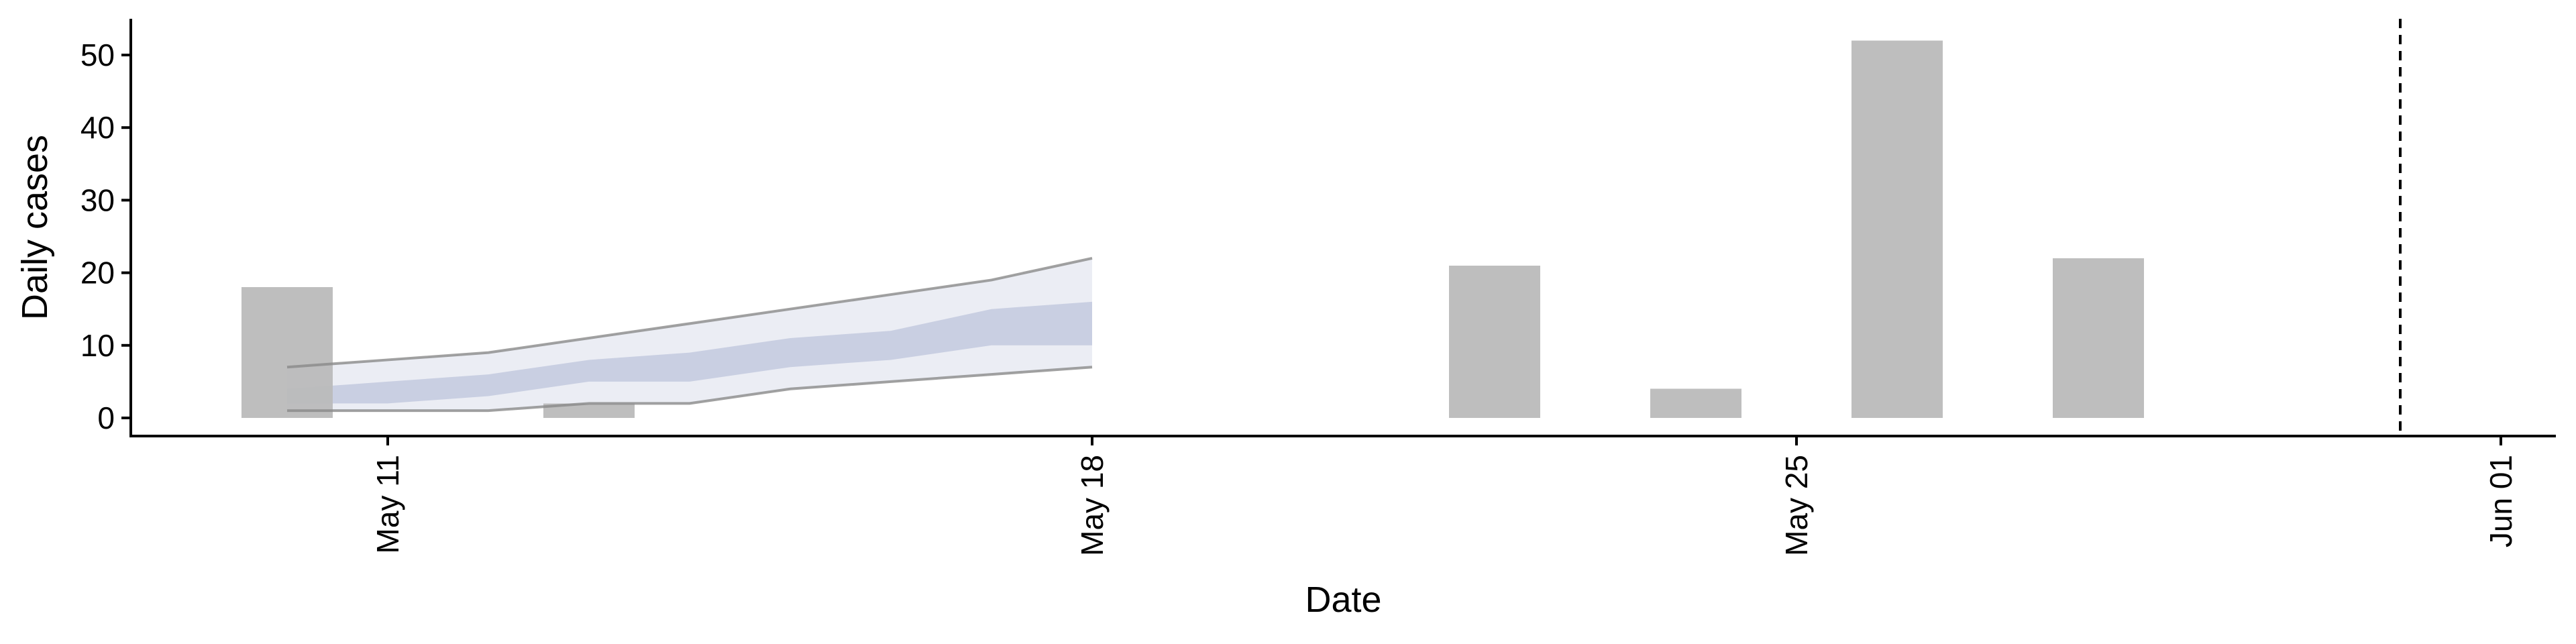 The image size is (2576, 644). I want to click on y-tick-label-0: 0, so click(106, 417).